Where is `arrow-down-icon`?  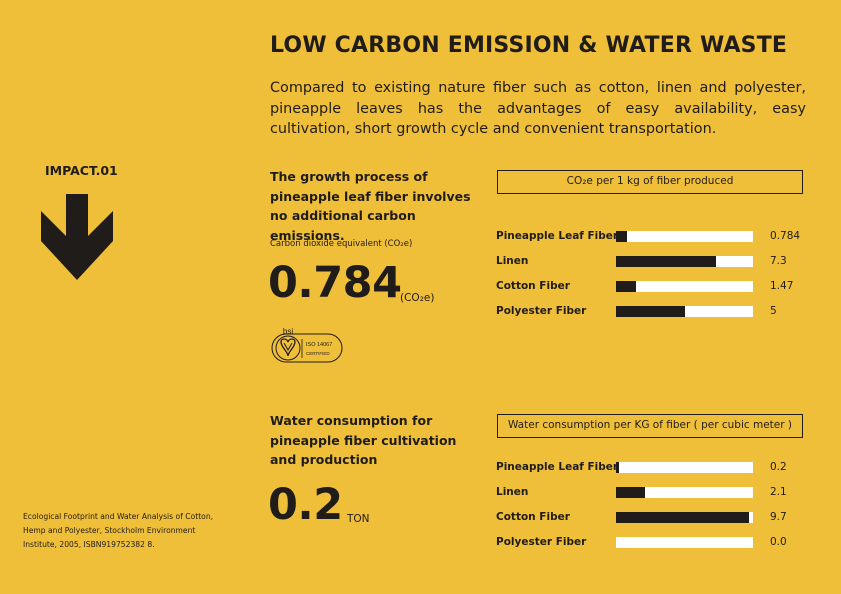 arrow-down-icon is located at coordinates (77, 237).